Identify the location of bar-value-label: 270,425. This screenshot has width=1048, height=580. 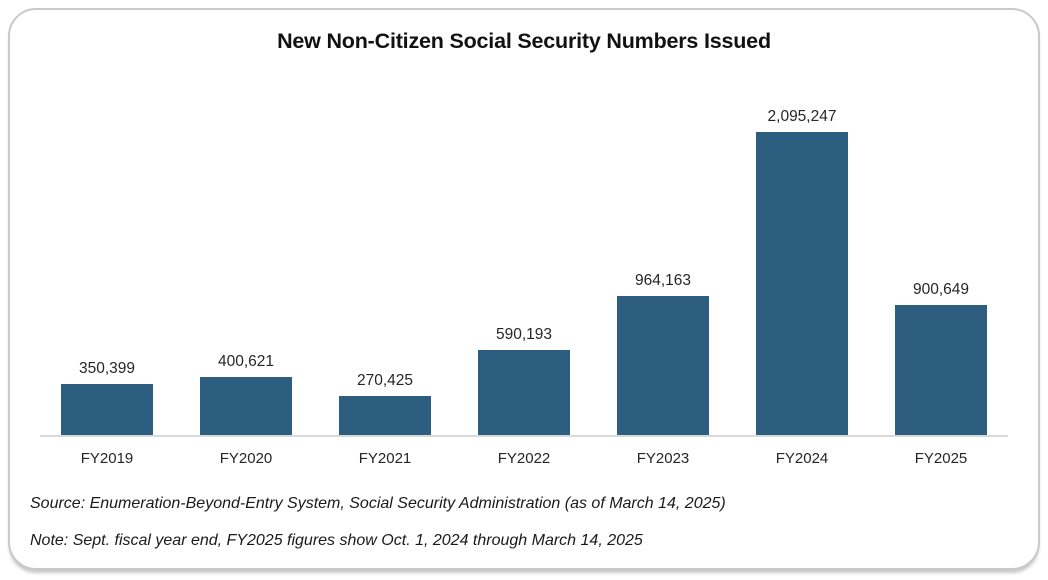
(385, 380).